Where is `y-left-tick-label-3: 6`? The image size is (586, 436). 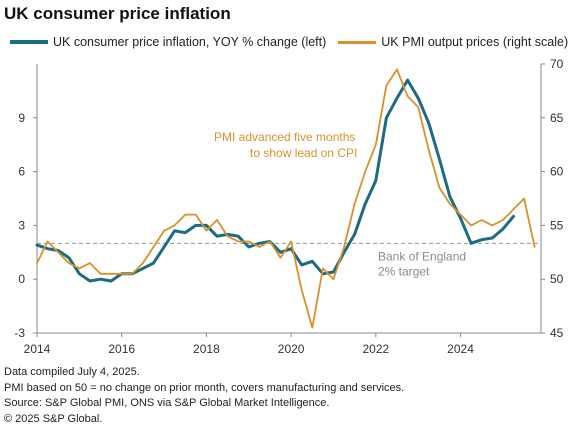 y-left-tick-label-3: 6 is located at coordinates (21, 172).